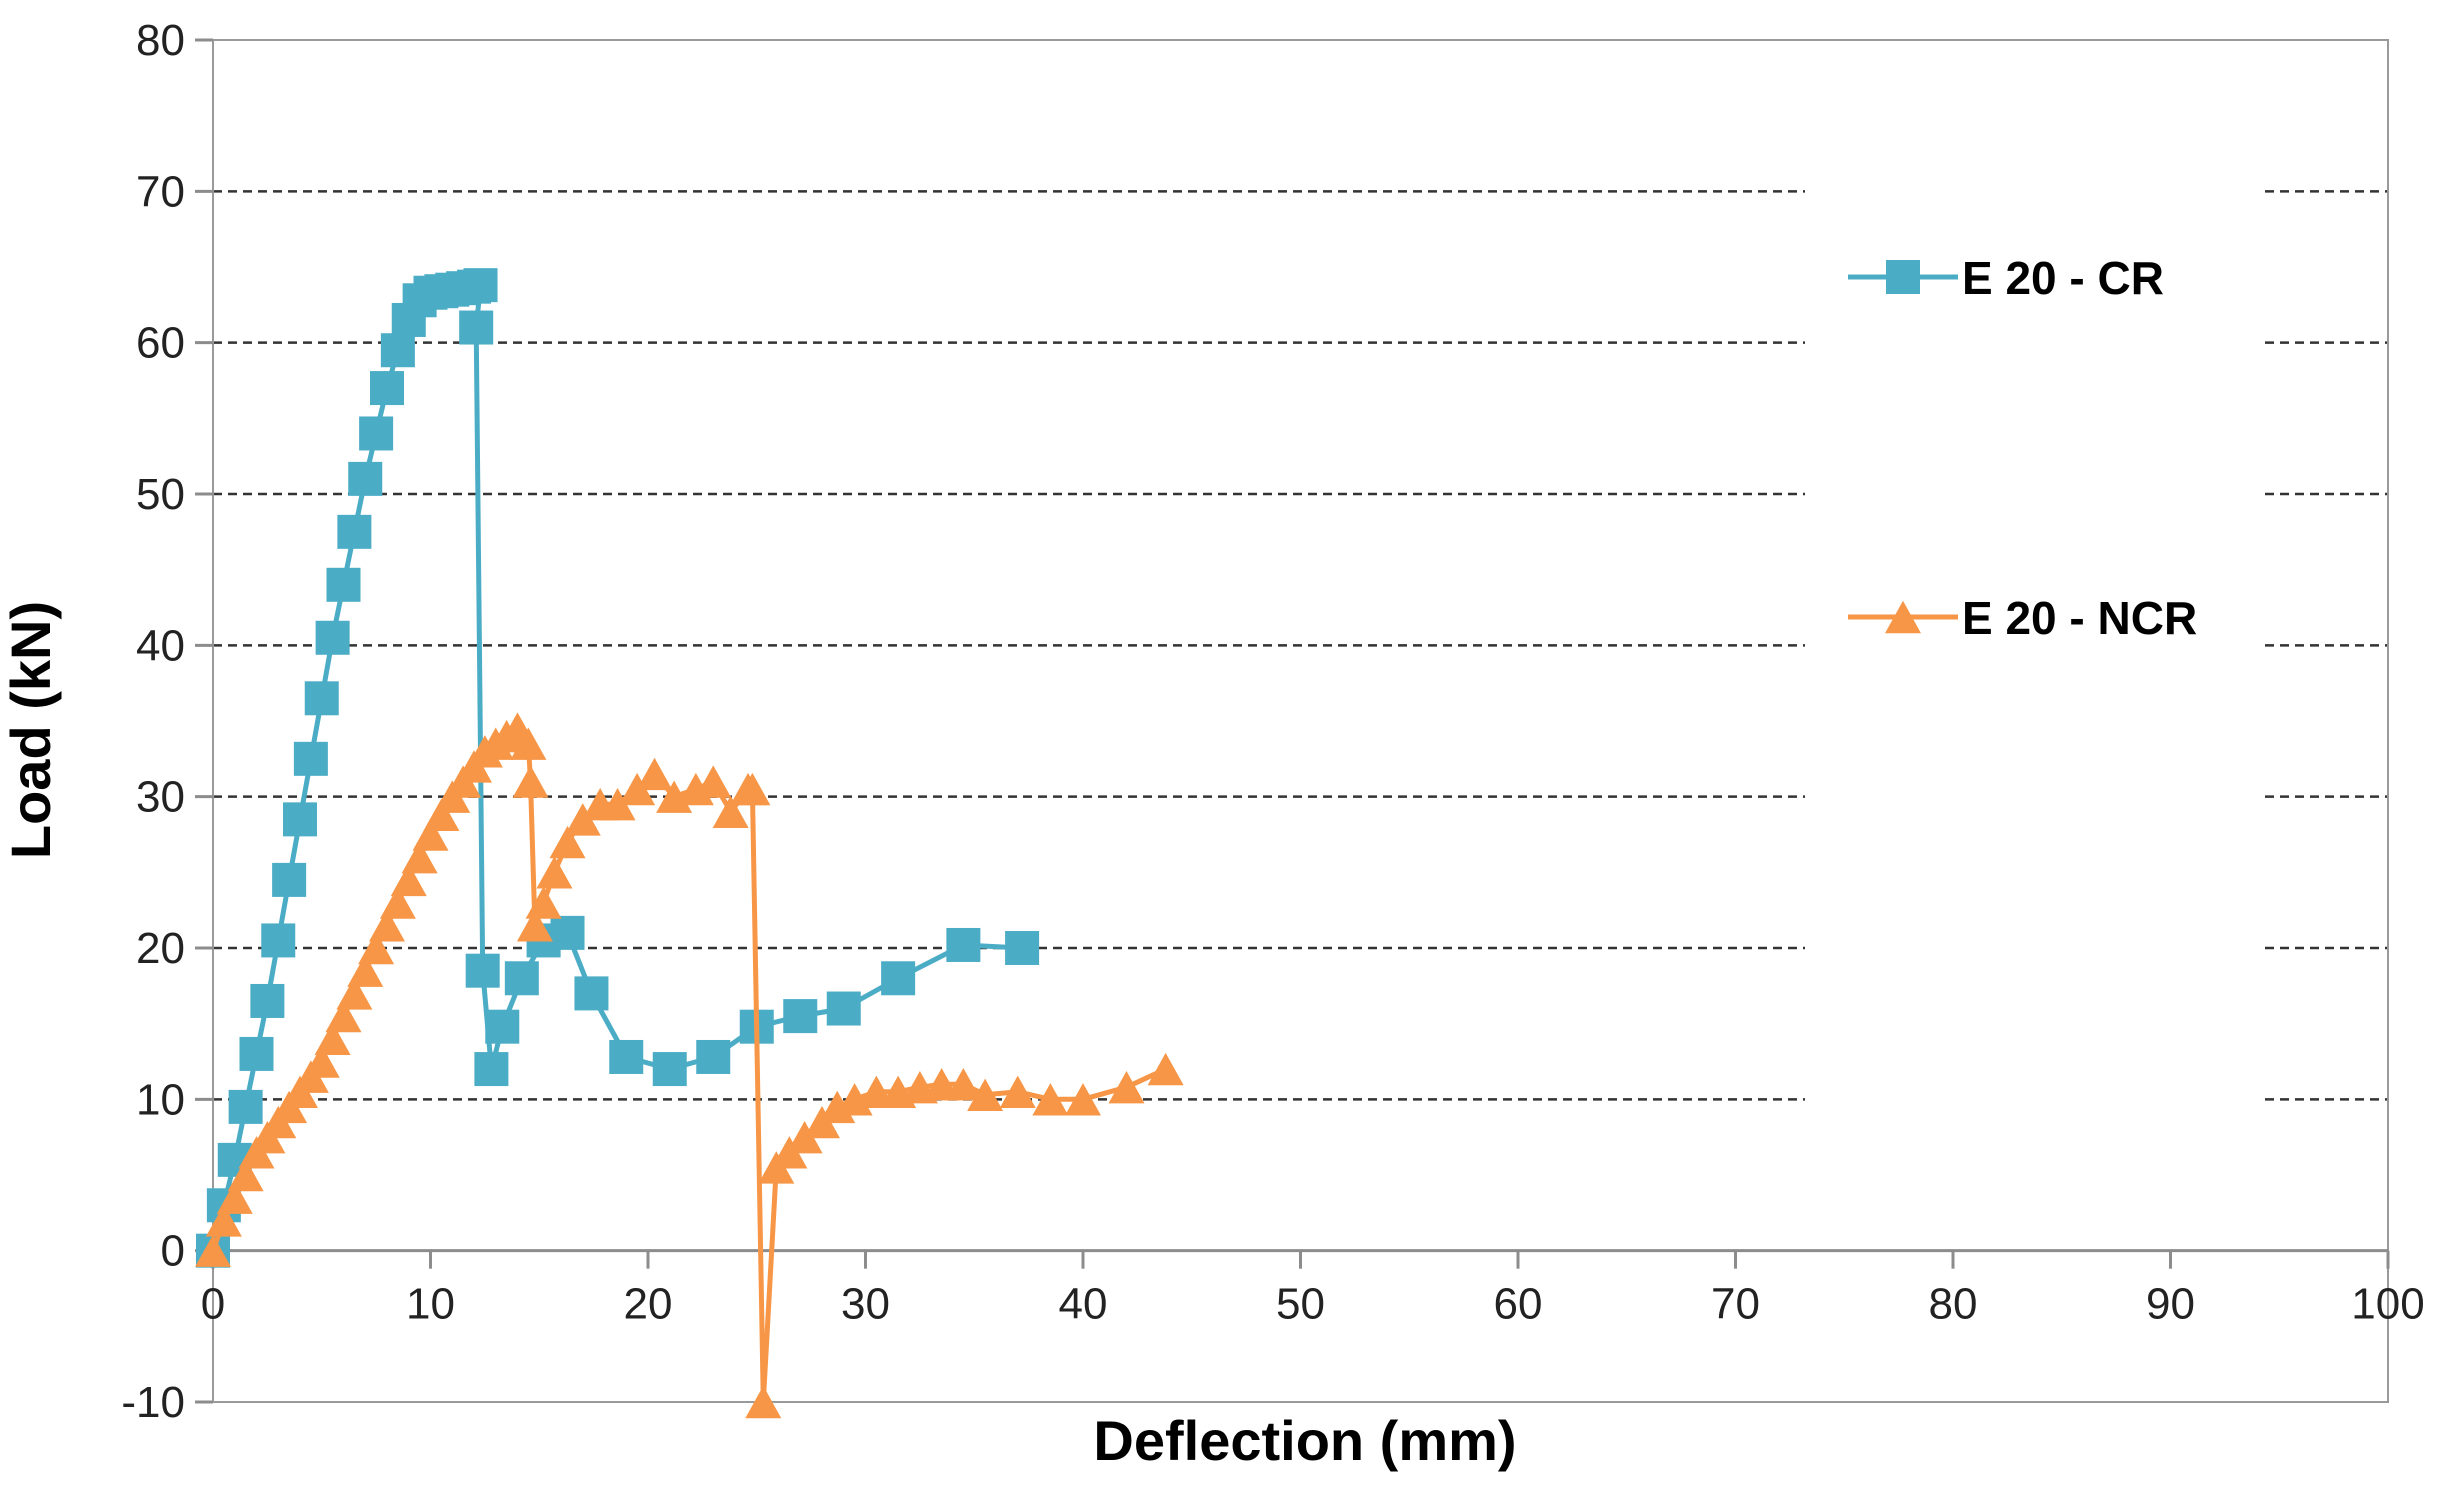 The width and height of the screenshot is (2450, 1503). I want to click on y-tick-label: 30, so click(160, 797).